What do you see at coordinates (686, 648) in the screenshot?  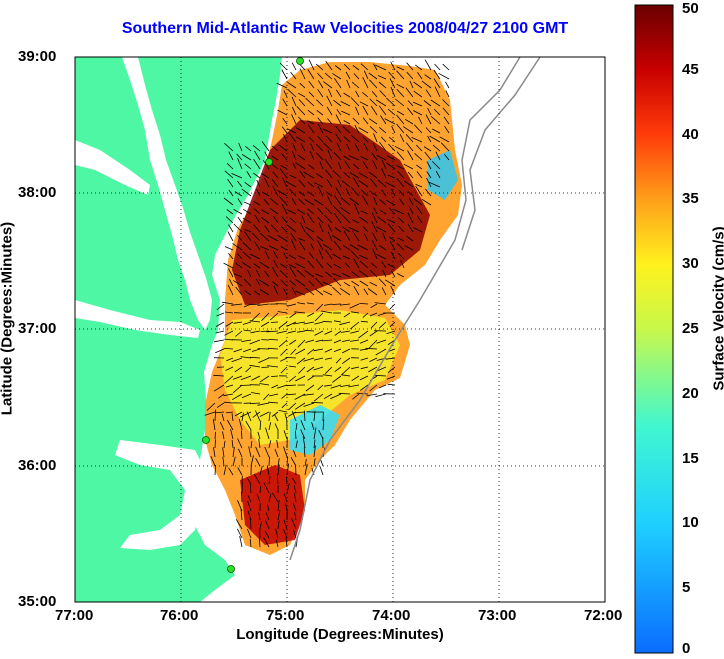 I see `colorbar-tick: 0` at bounding box center [686, 648].